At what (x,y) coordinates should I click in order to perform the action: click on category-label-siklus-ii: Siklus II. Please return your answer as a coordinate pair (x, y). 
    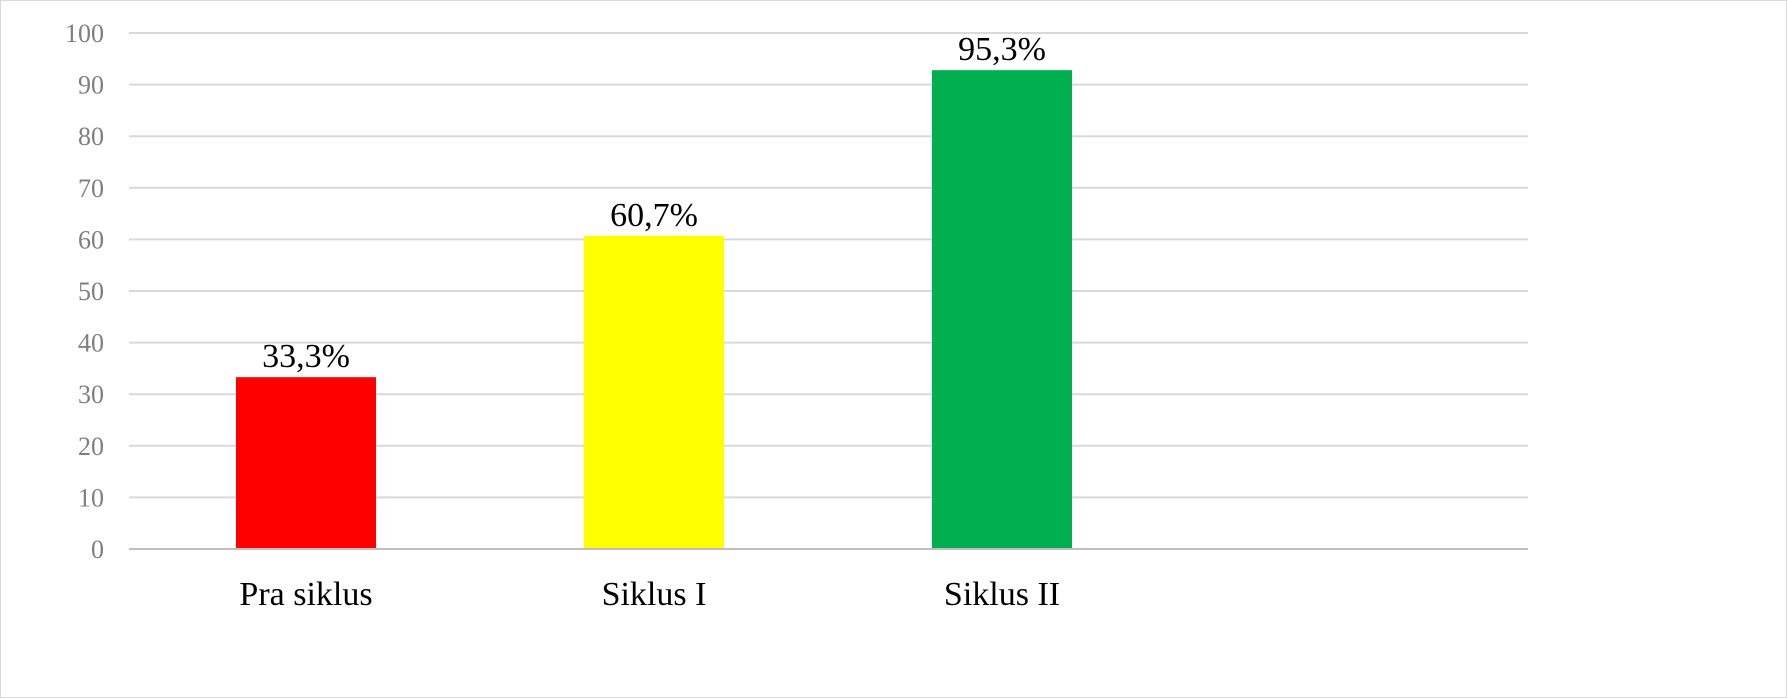
    Looking at the image, I should click on (1002, 594).